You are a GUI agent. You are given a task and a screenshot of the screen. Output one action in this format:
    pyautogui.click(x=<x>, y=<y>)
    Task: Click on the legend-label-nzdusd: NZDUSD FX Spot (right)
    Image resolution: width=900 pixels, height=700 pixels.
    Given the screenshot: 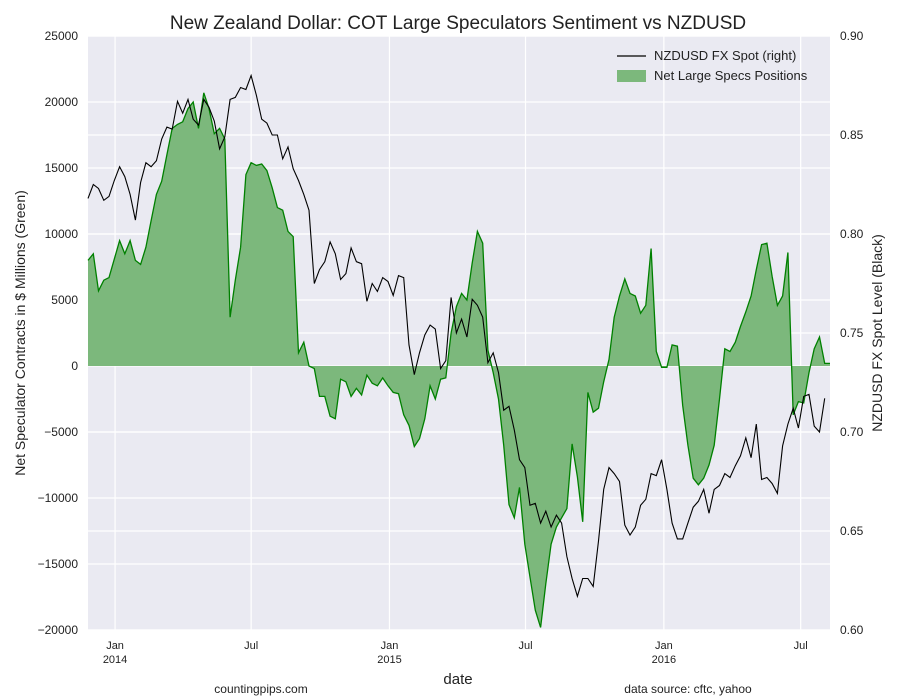 What is the action you would take?
    pyautogui.click(x=725, y=55)
    